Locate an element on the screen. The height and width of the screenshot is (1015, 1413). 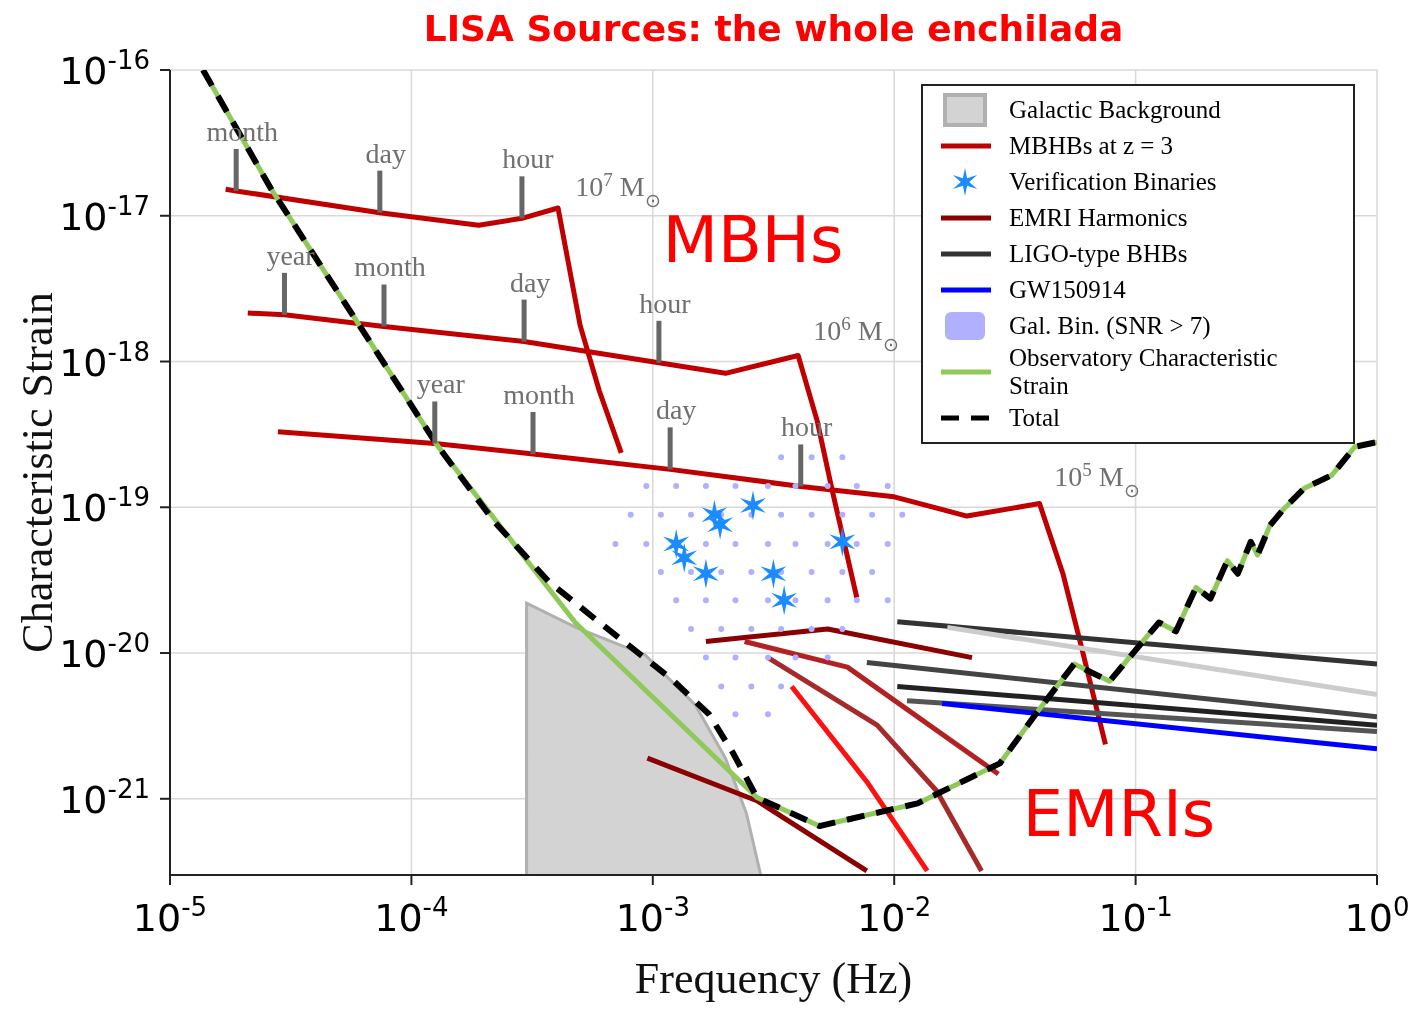
annotation: year is located at coordinates (441, 384).